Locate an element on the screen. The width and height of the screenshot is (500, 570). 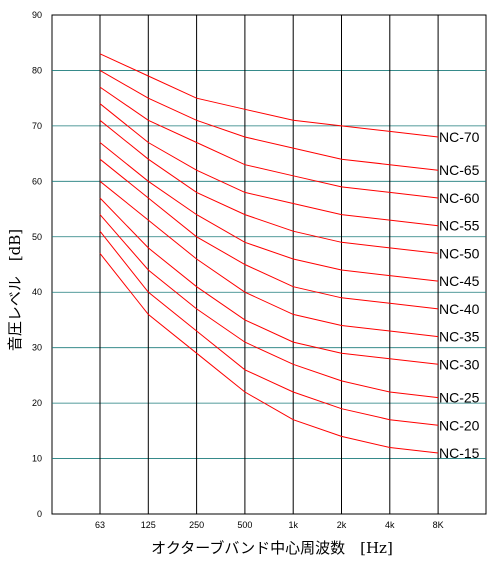
series-label-nc-30: NC-30 is located at coordinates (459, 364).